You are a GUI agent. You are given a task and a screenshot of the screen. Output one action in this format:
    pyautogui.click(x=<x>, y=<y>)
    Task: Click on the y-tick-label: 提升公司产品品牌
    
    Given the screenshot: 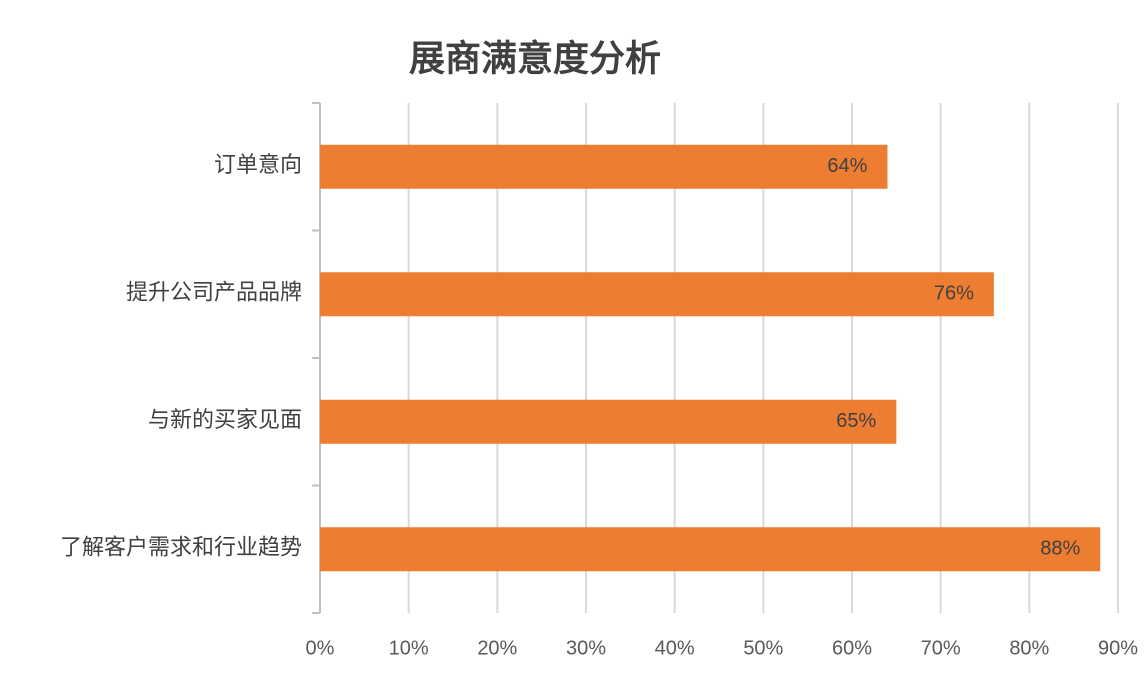 What is the action you would take?
    pyautogui.click(x=214, y=291)
    